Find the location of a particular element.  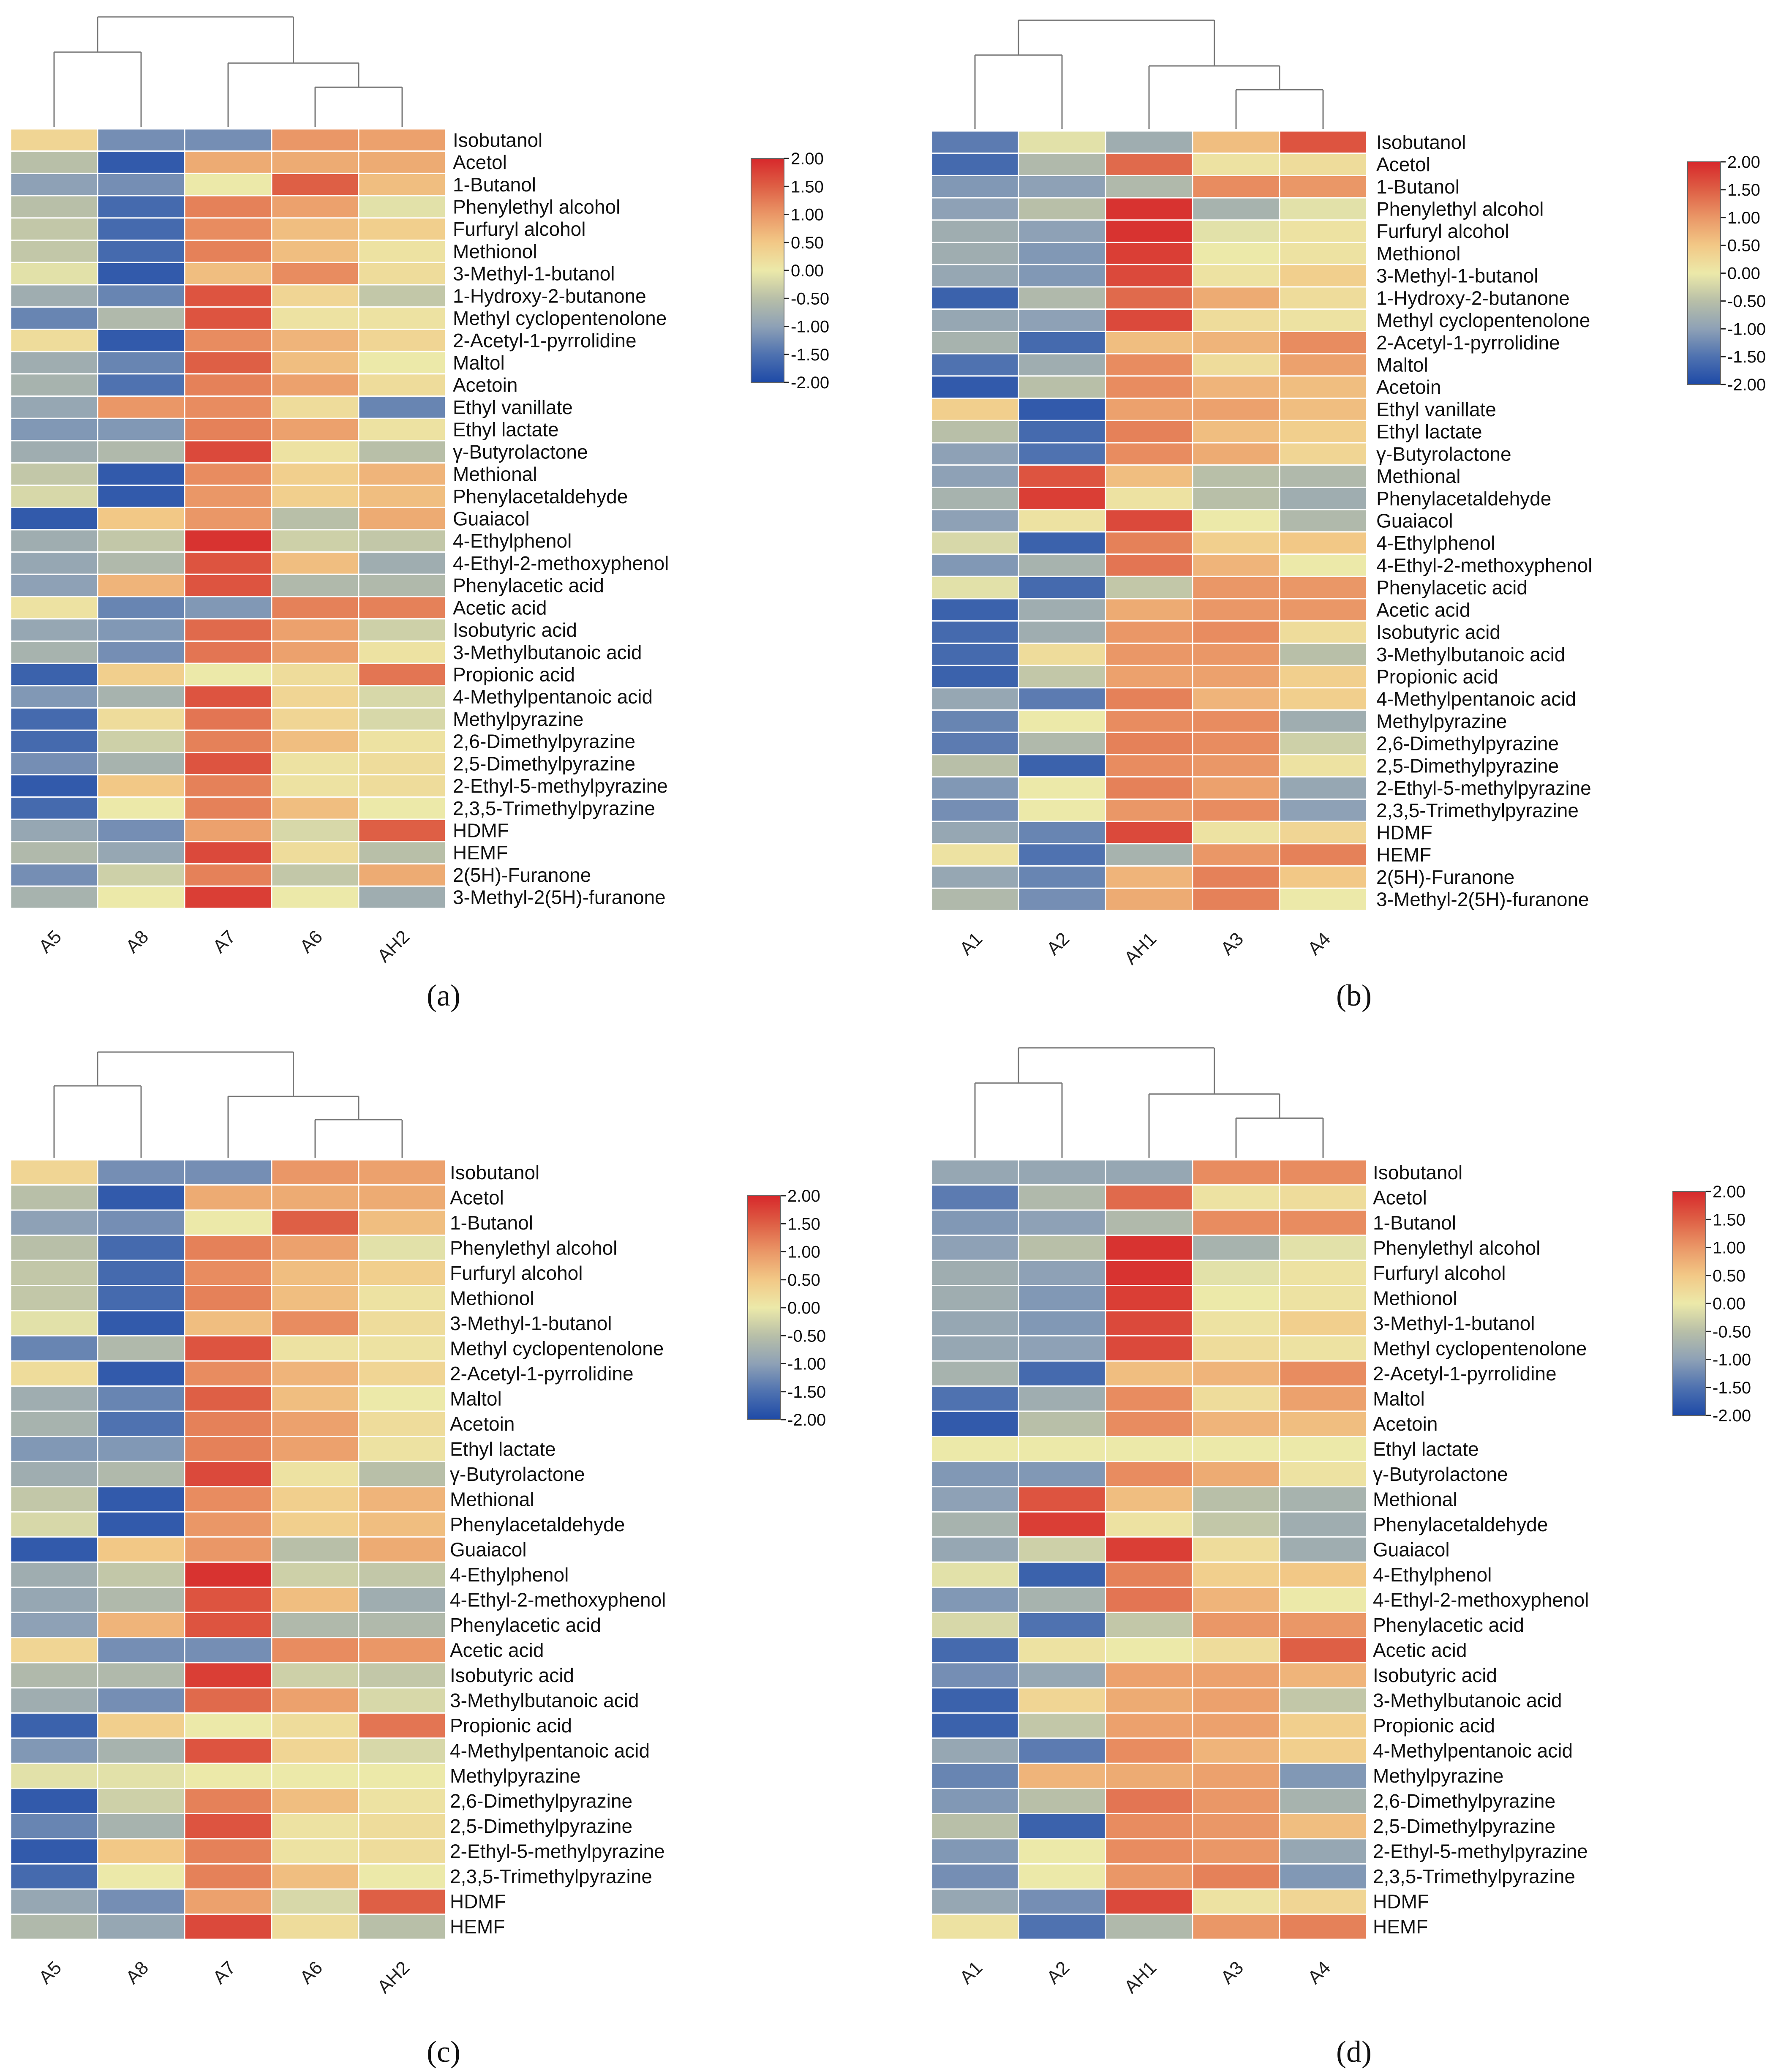

column-label: A4 is located at coordinates (1319, 943).